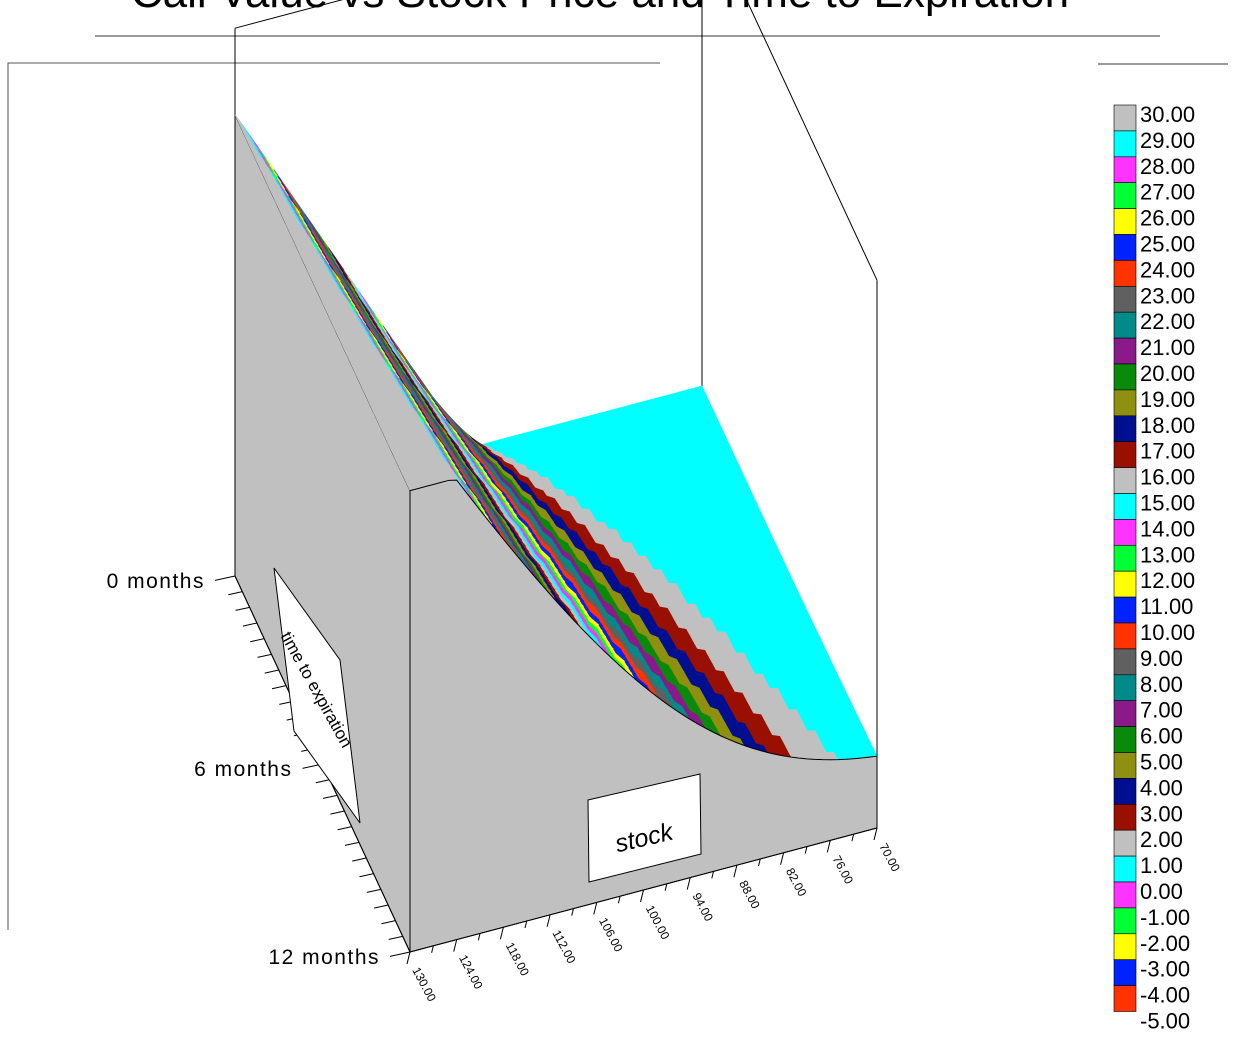 This screenshot has height=1047, width=1242. What do you see at coordinates (1165, 969) in the screenshot?
I see `legend-label: -3.00` at bounding box center [1165, 969].